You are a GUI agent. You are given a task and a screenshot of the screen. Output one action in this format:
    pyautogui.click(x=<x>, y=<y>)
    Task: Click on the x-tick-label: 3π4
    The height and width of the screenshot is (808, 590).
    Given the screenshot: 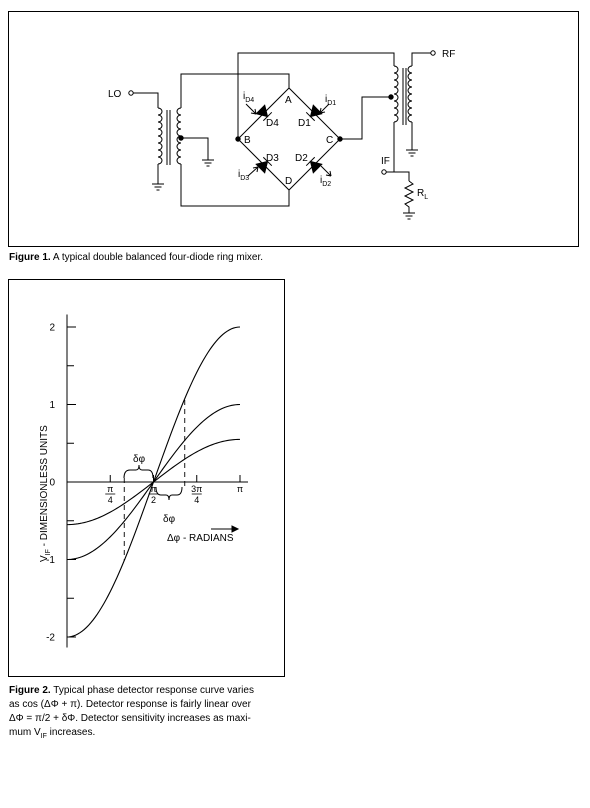 What is the action you would take?
    pyautogui.click(x=196, y=494)
    